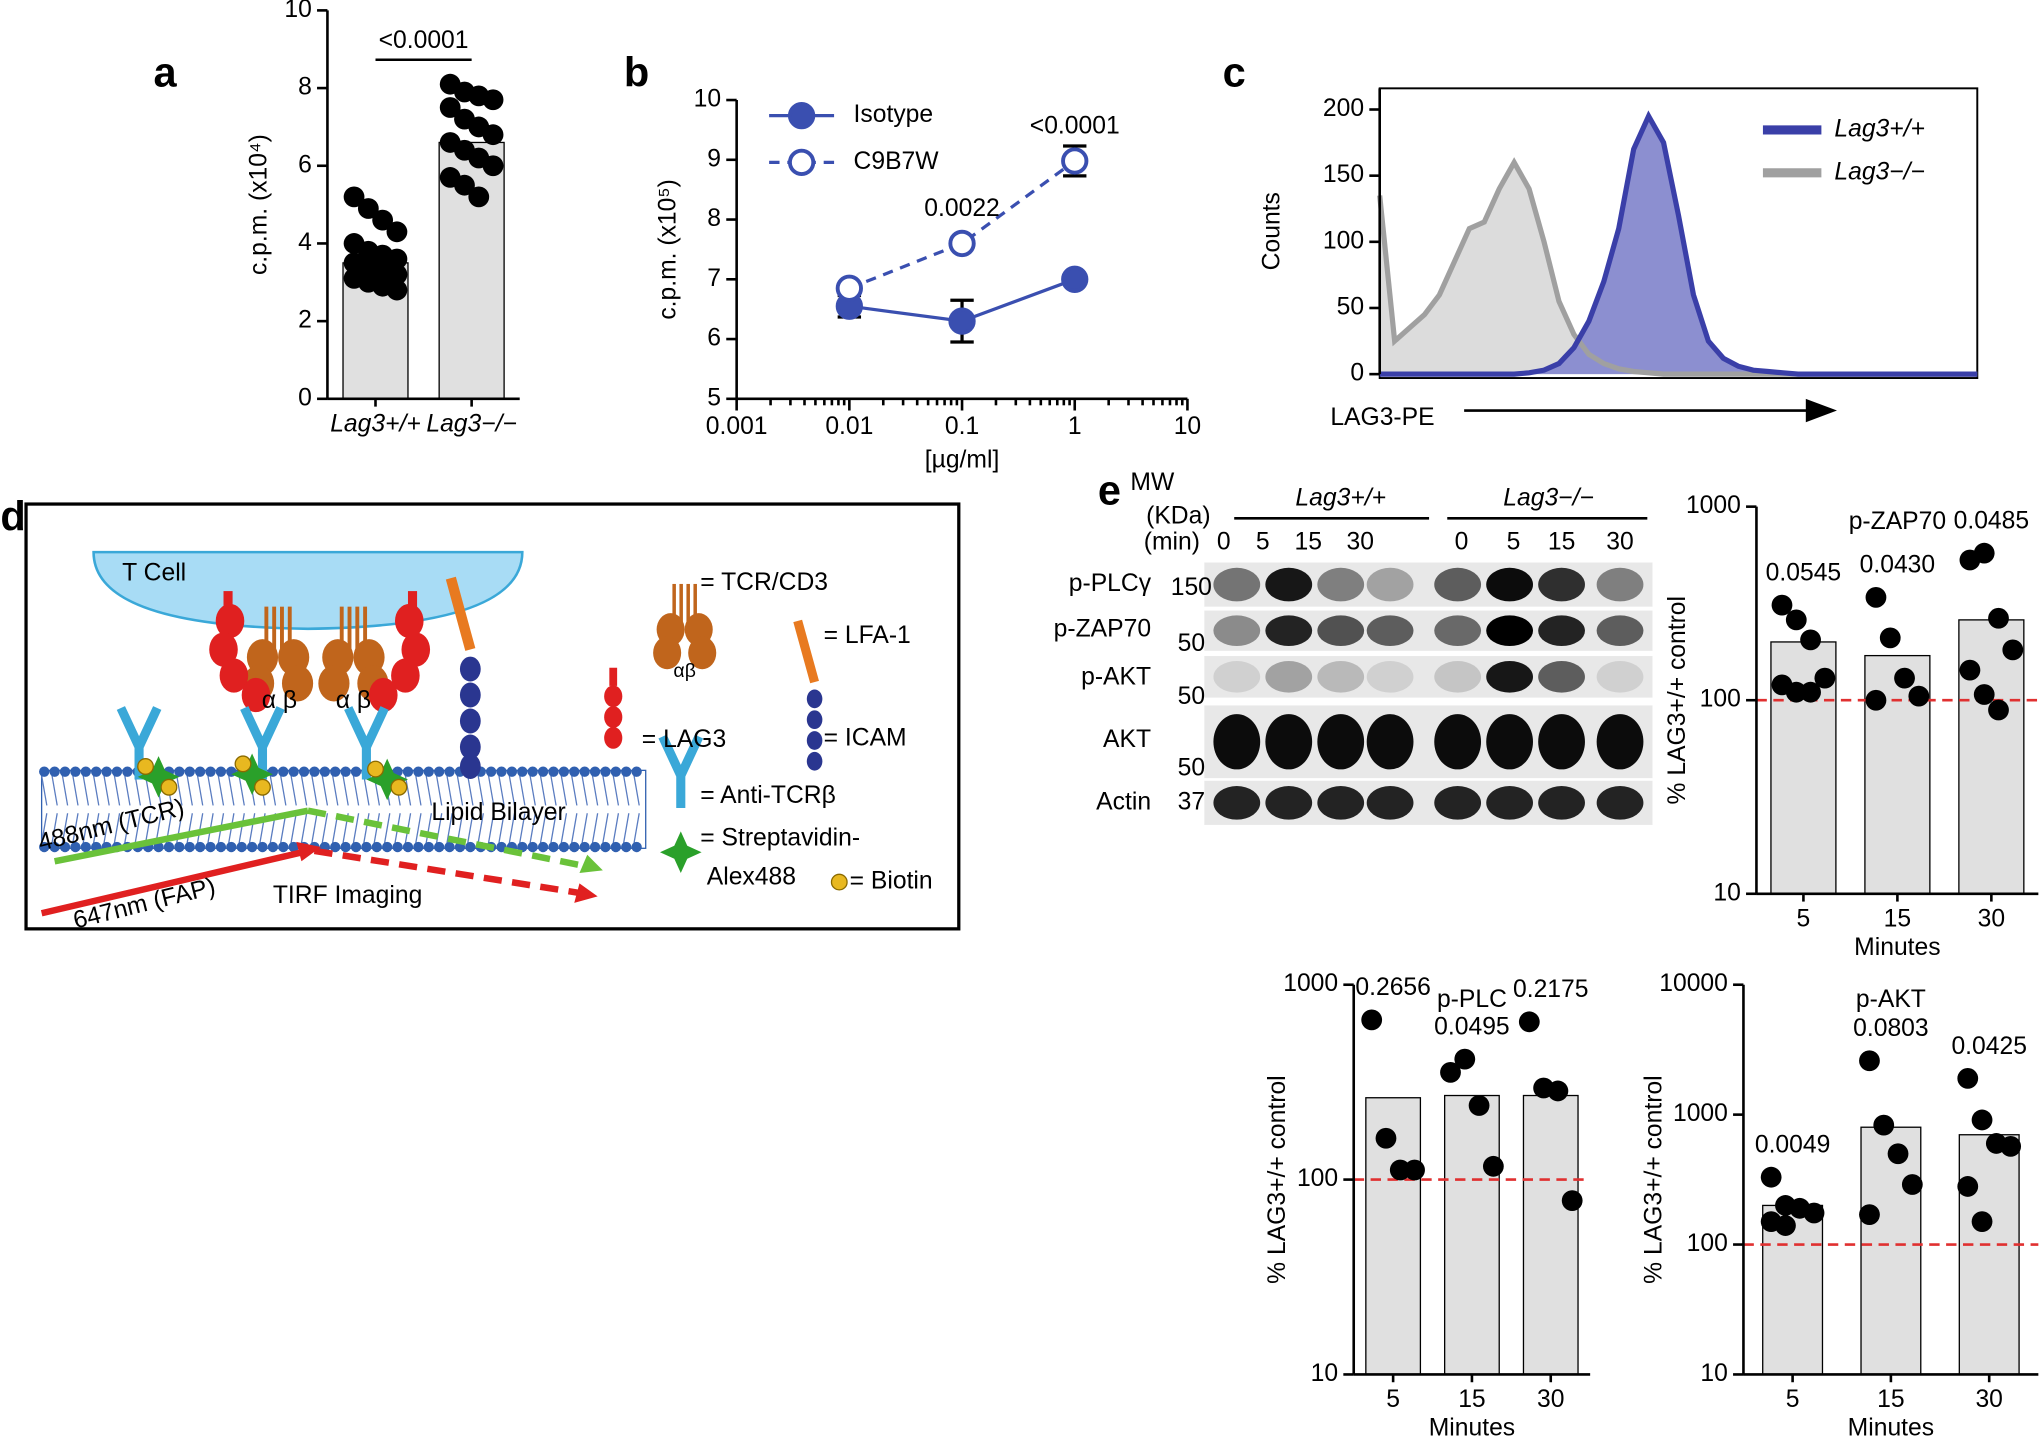 The height and width of the screenshot is (1442, 2041). I want to click on panel-label: c, so click(1234, 71).